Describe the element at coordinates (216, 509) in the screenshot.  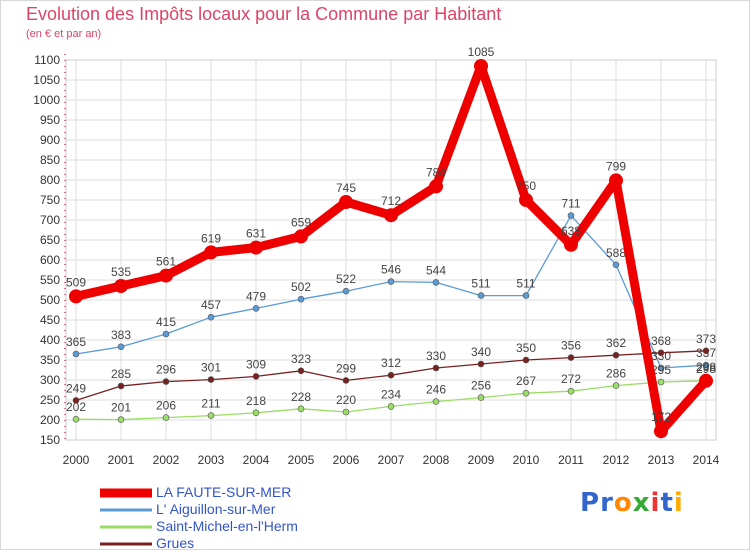
I see `legend-label: L' Aiguillon-sur-Mer` at that location.